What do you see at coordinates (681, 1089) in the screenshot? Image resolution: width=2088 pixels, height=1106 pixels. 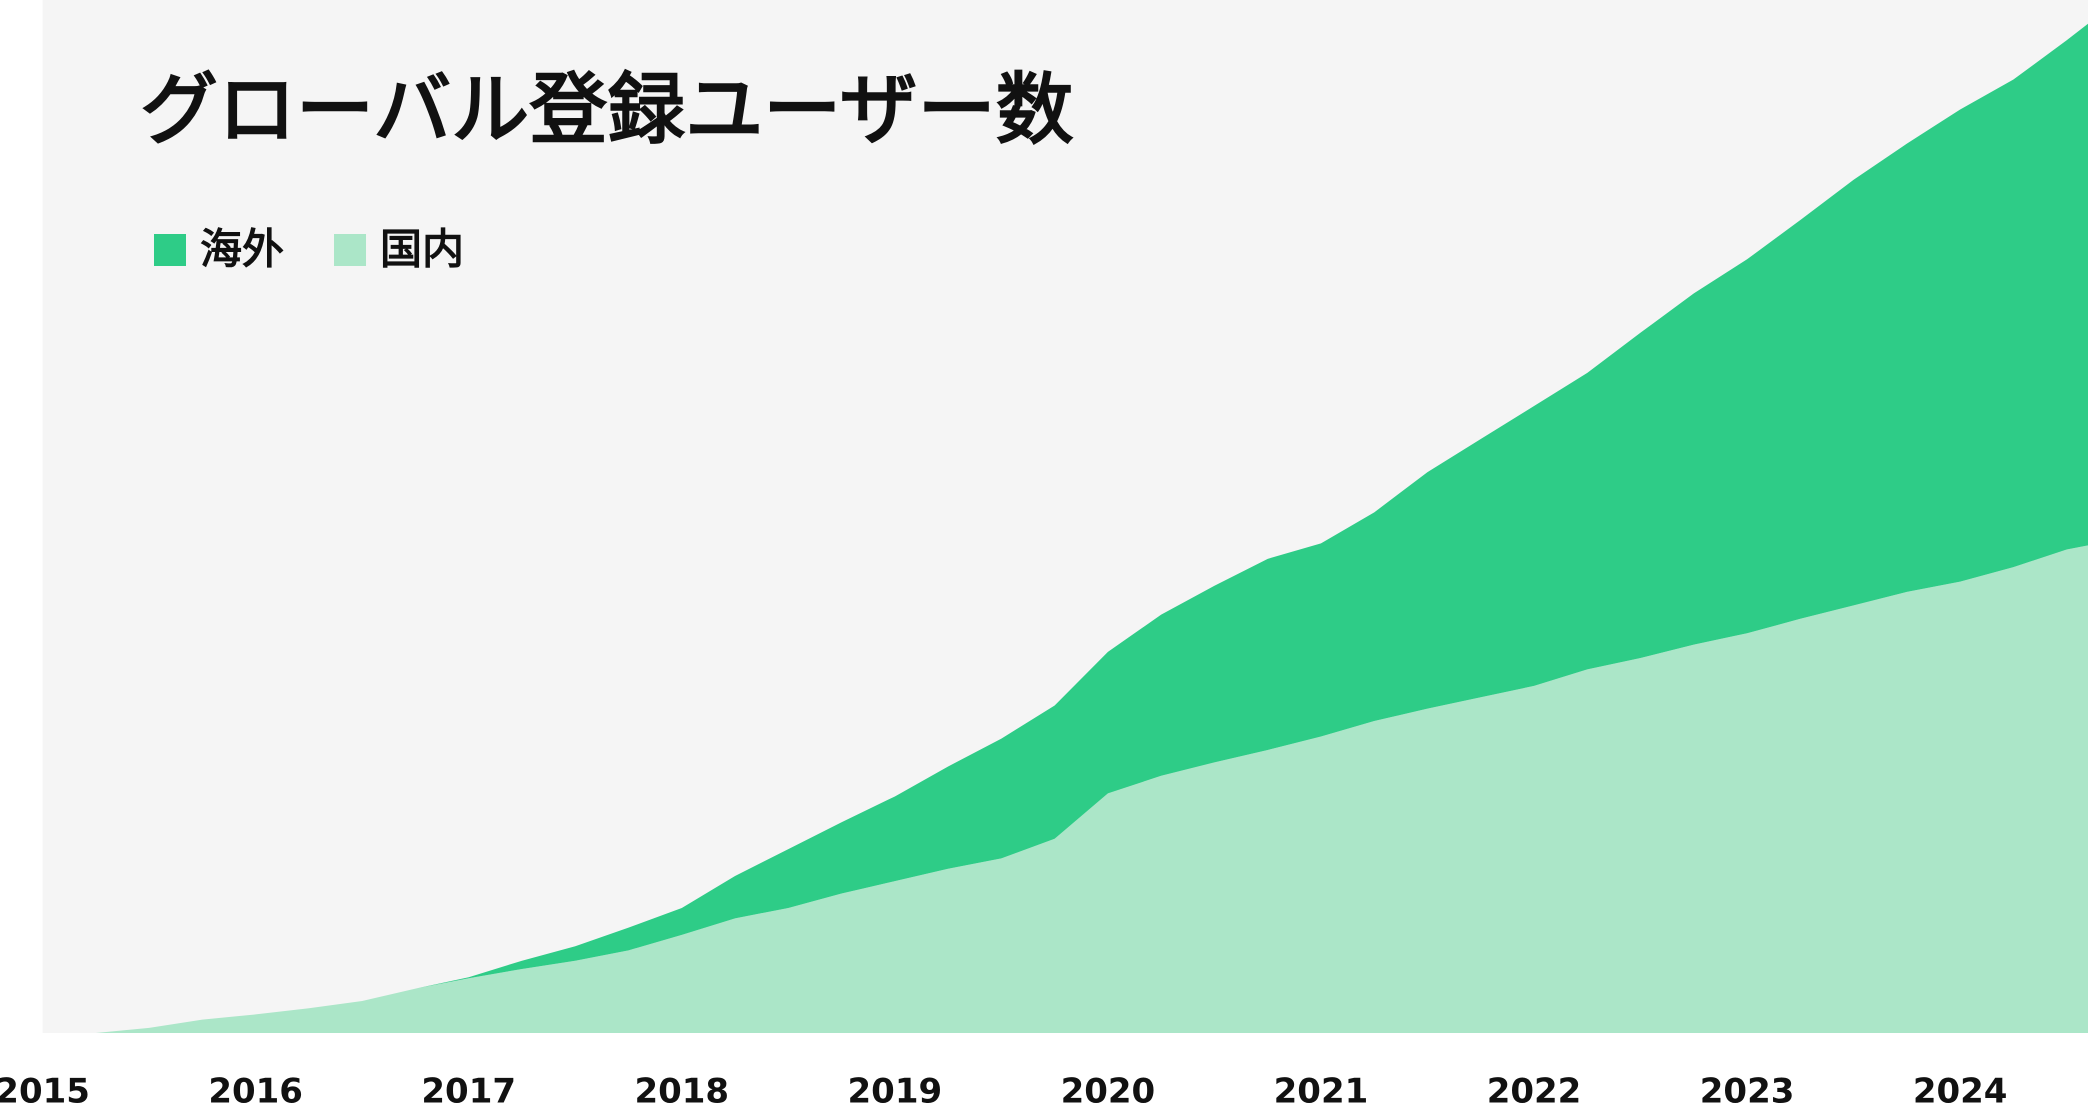 I see `x-tick-label: 2018` at bounding box center [681, 1089].